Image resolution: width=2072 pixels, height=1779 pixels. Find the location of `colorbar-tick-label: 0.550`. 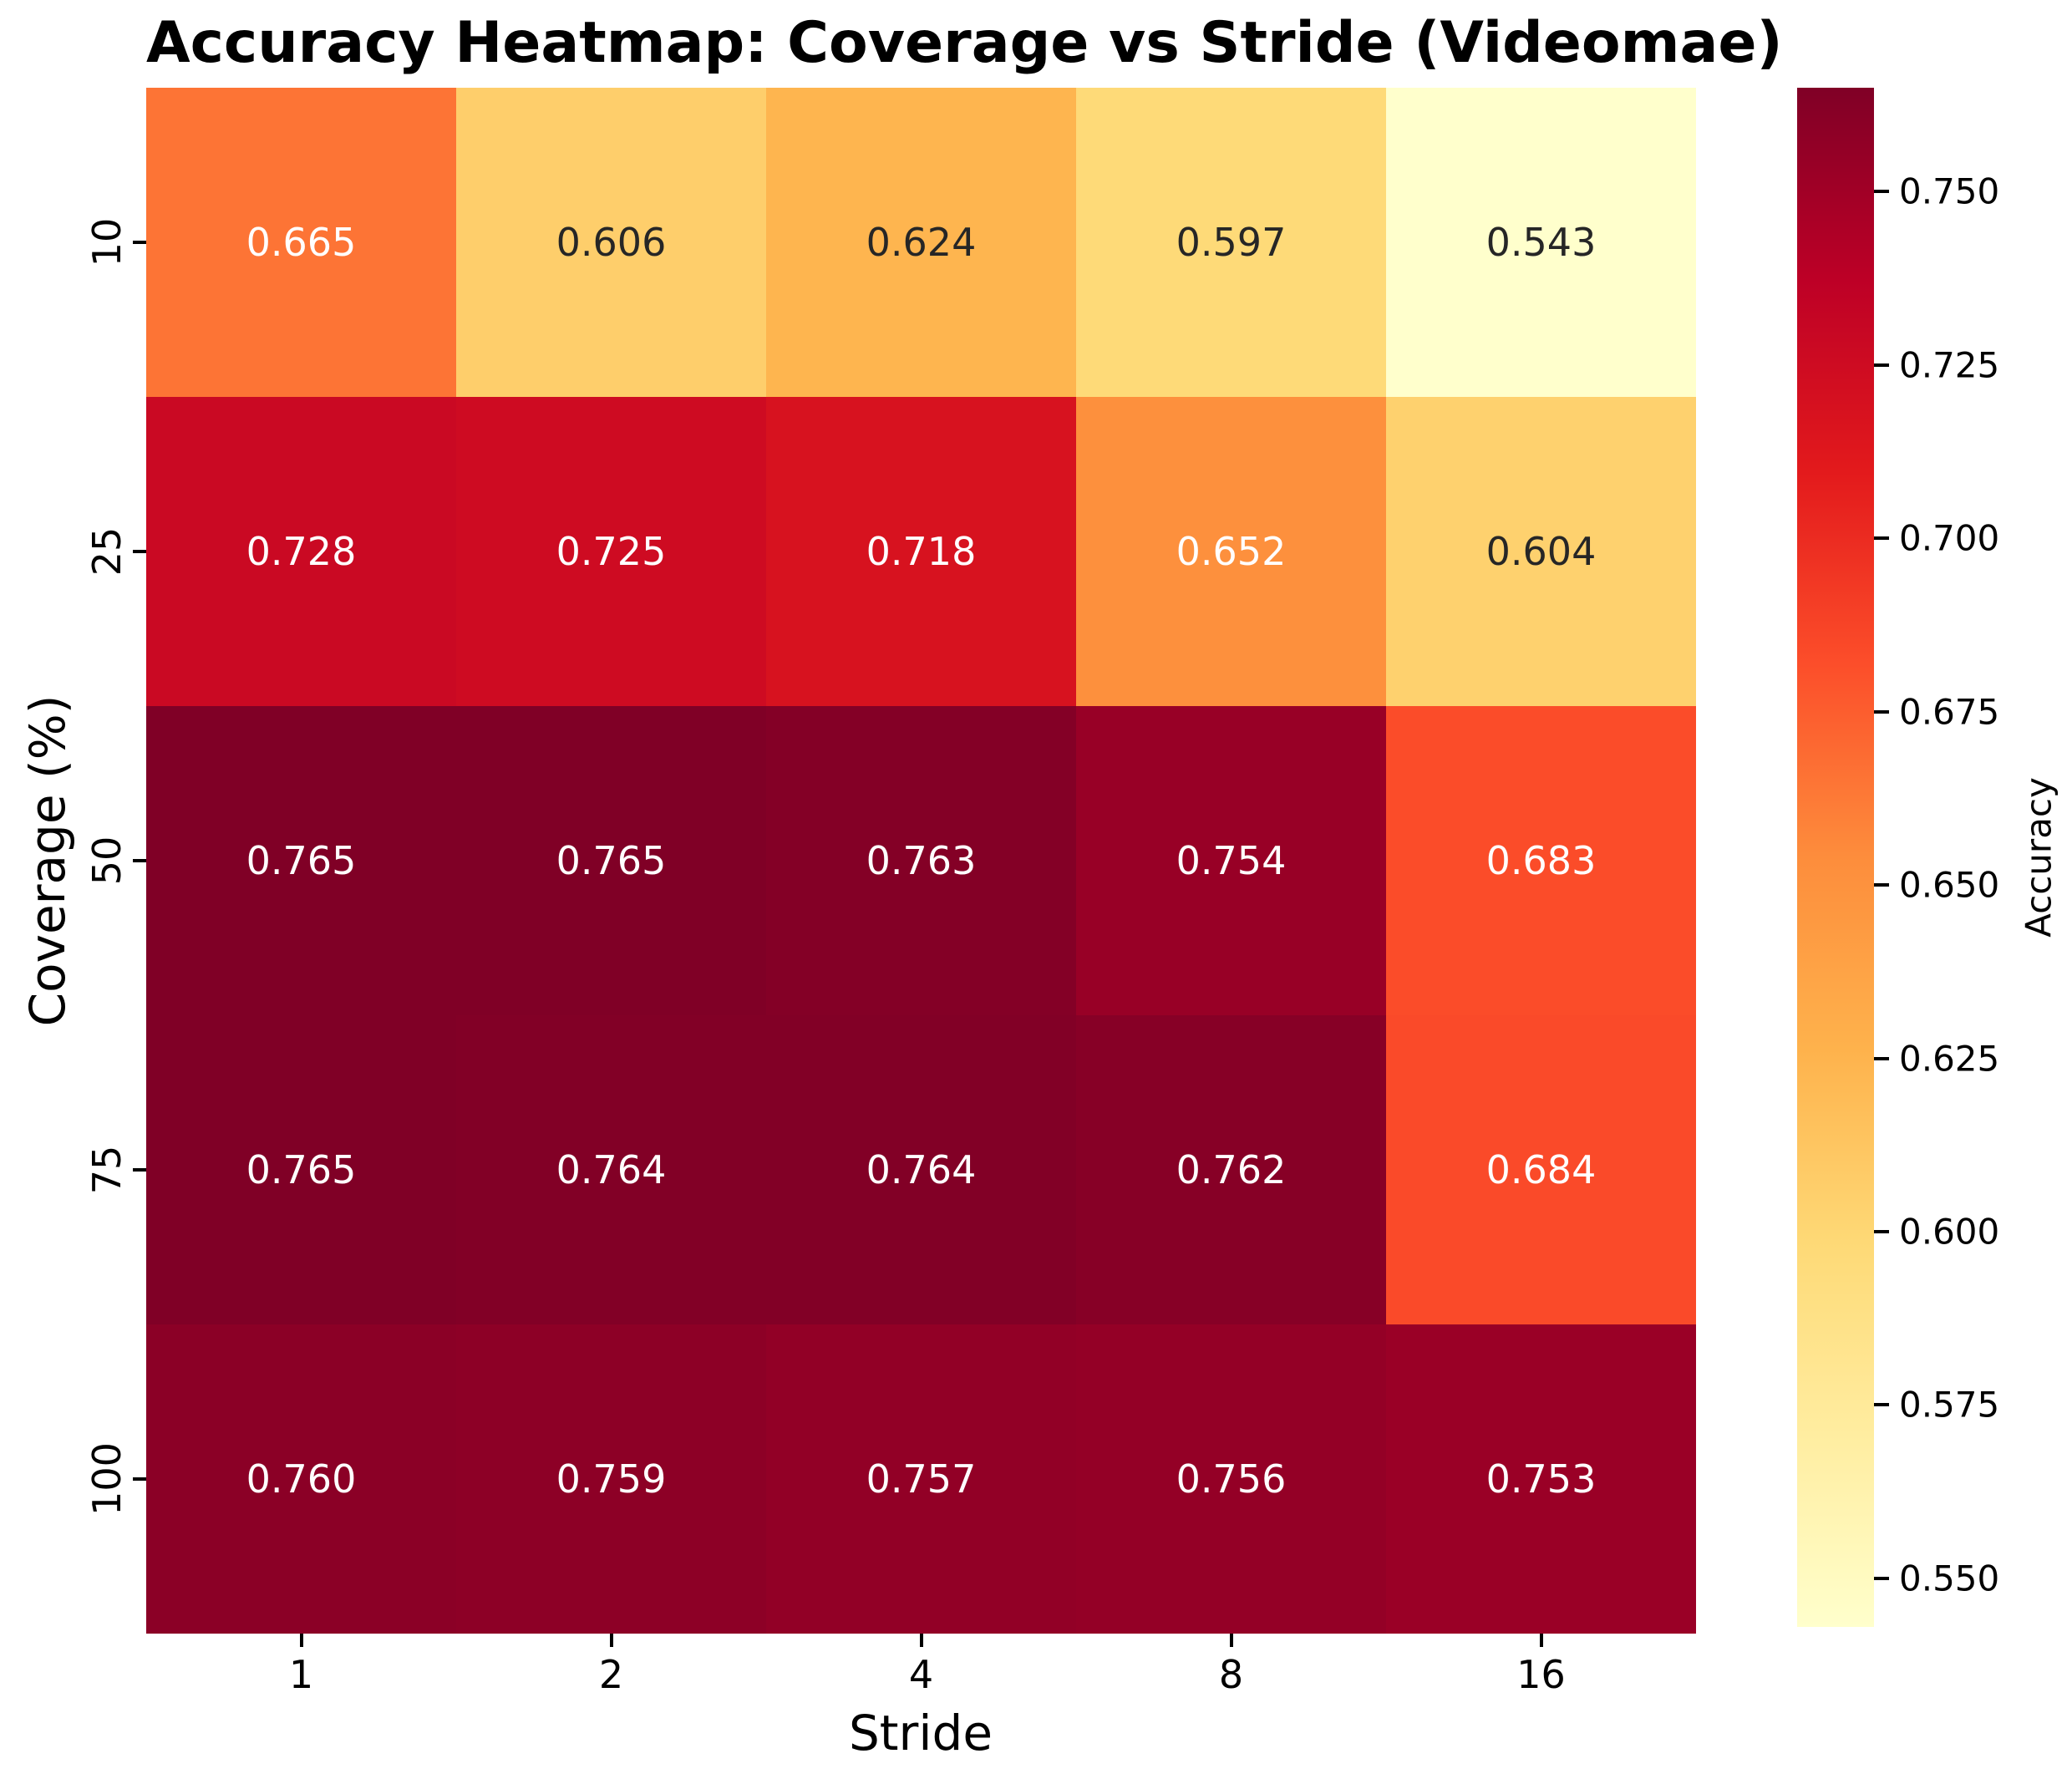

colorbar-tick-label: 0.550 is located at coordinates (1949, 1579).